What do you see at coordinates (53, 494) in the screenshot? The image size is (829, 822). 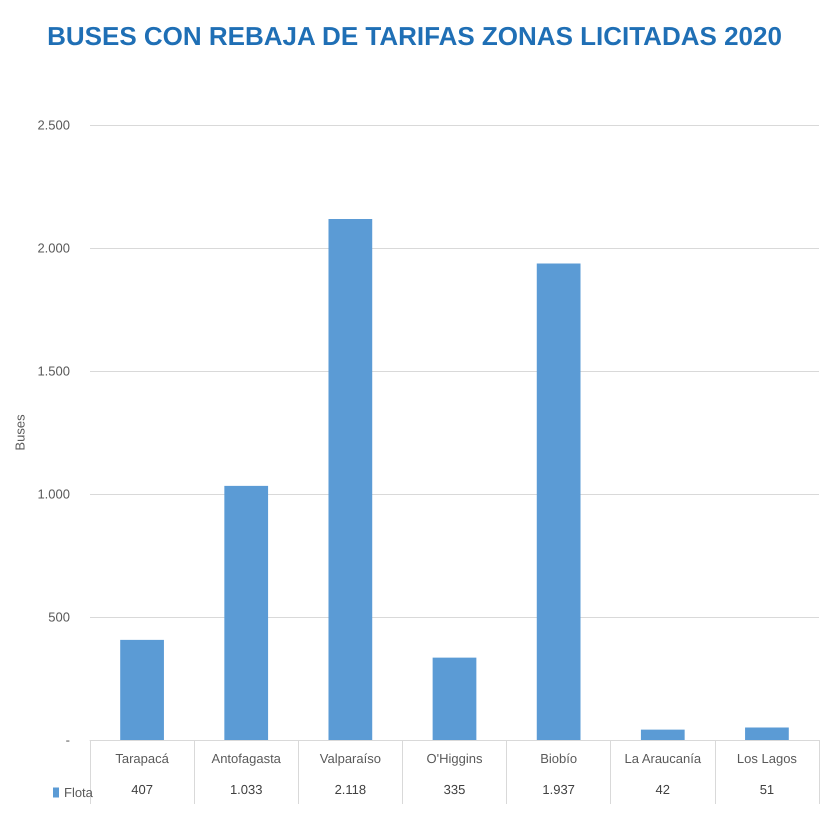 I see `y-tick-label: 1.000` at bounding box center [53, 494].